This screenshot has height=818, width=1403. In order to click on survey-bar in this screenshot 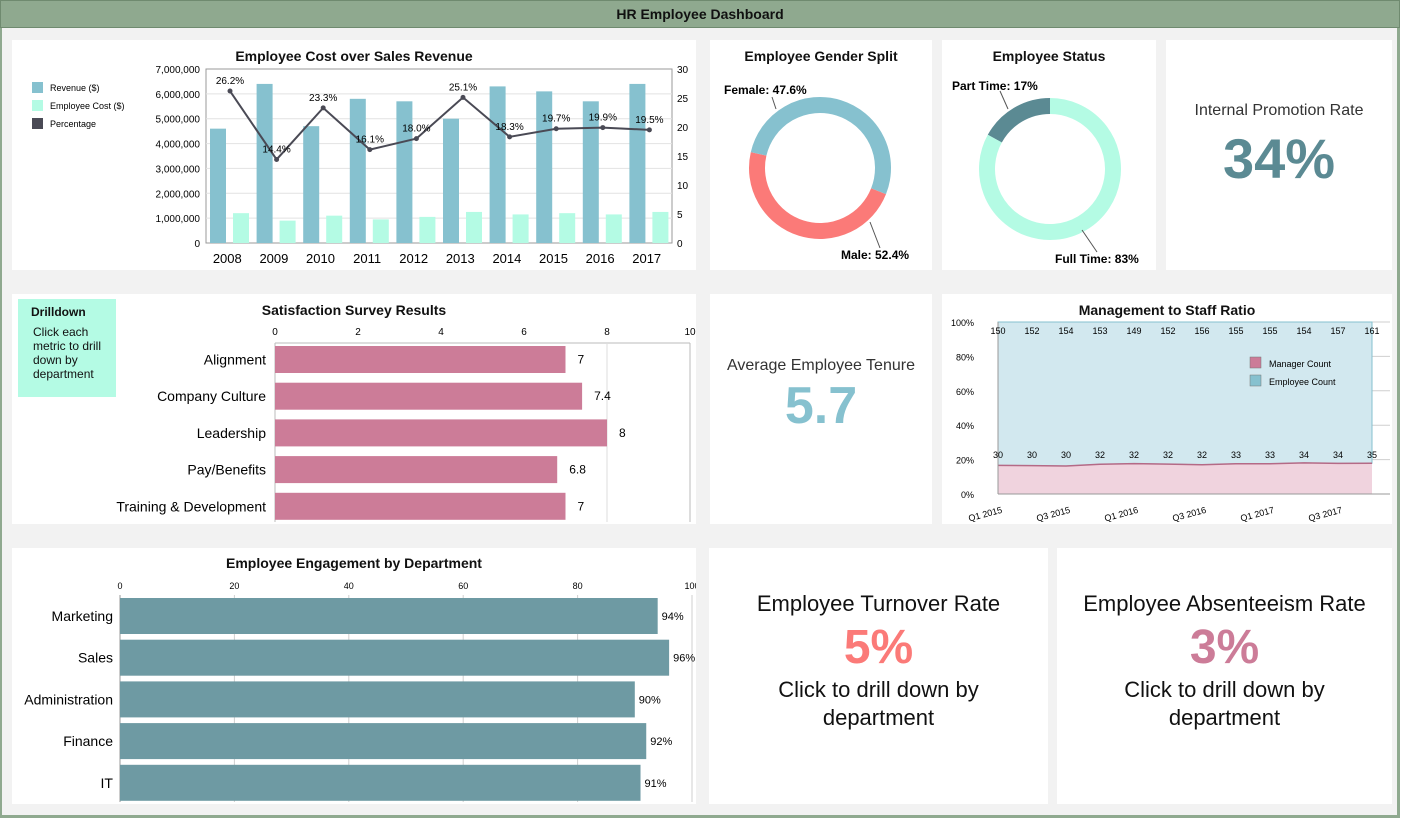, I will do `click(416, 470)`.